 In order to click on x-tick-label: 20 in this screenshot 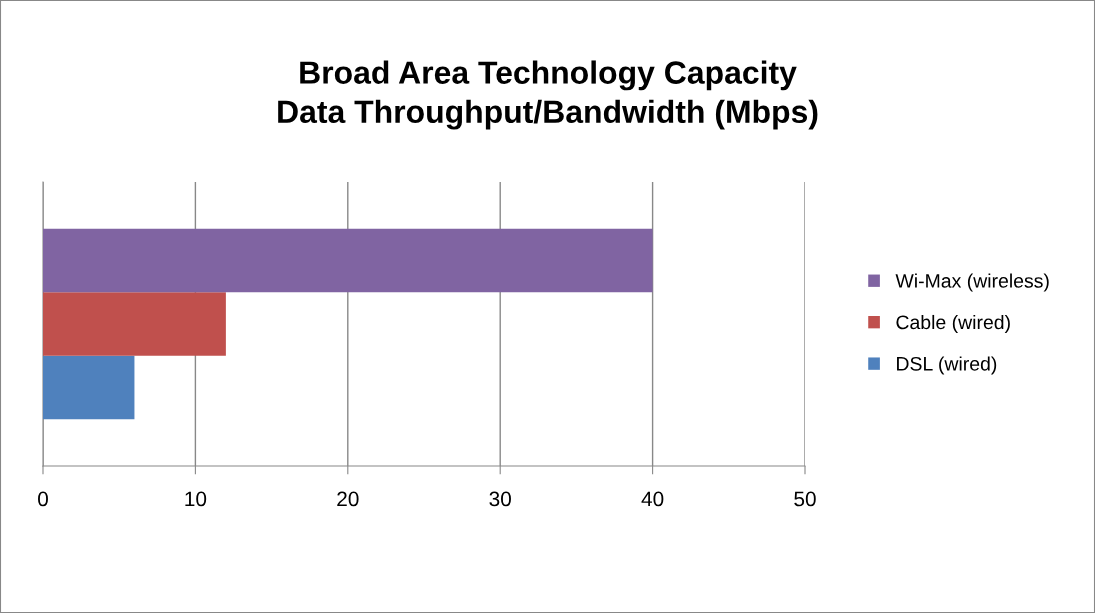, I will do `click(348, 499)`.